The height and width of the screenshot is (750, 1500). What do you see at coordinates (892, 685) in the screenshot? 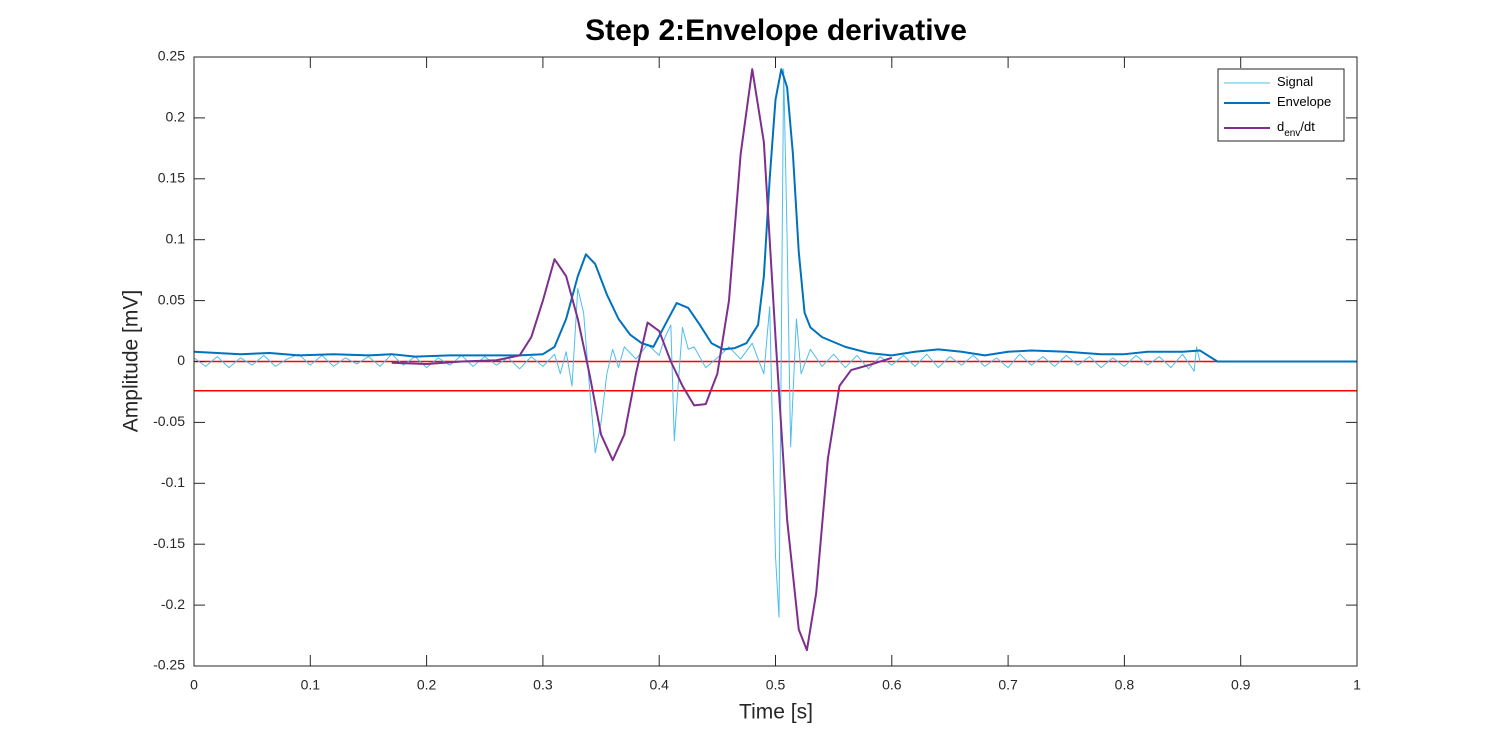
I see `x-tick-label: 0.6` at bounding box center [892, 685].